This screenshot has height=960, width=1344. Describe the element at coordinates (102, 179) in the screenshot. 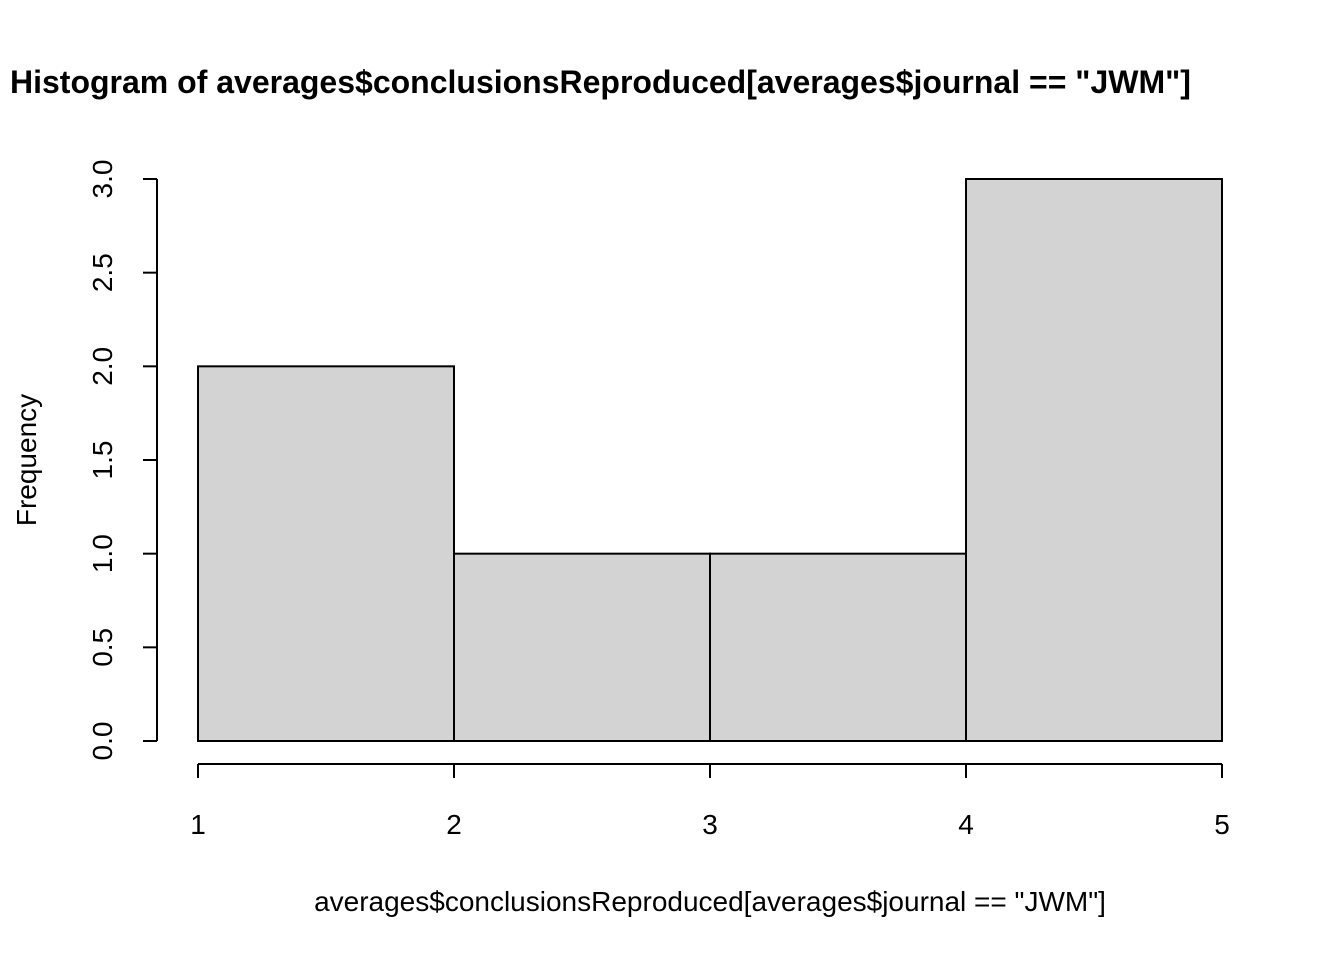

I see `y-tick-label-6: 3.0` at that location.